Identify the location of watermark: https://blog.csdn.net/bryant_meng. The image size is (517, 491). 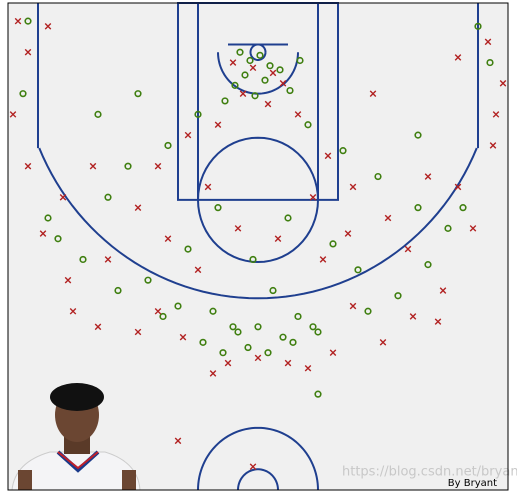
(429, 472).